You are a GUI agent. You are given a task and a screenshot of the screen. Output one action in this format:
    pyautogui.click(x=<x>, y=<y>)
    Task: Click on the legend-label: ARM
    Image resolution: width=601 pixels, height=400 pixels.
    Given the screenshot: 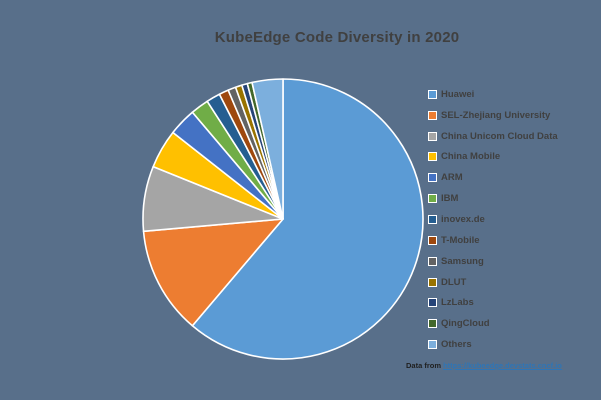 What is the action you would take?
    pyautogui.click(x=452, y=178)
    